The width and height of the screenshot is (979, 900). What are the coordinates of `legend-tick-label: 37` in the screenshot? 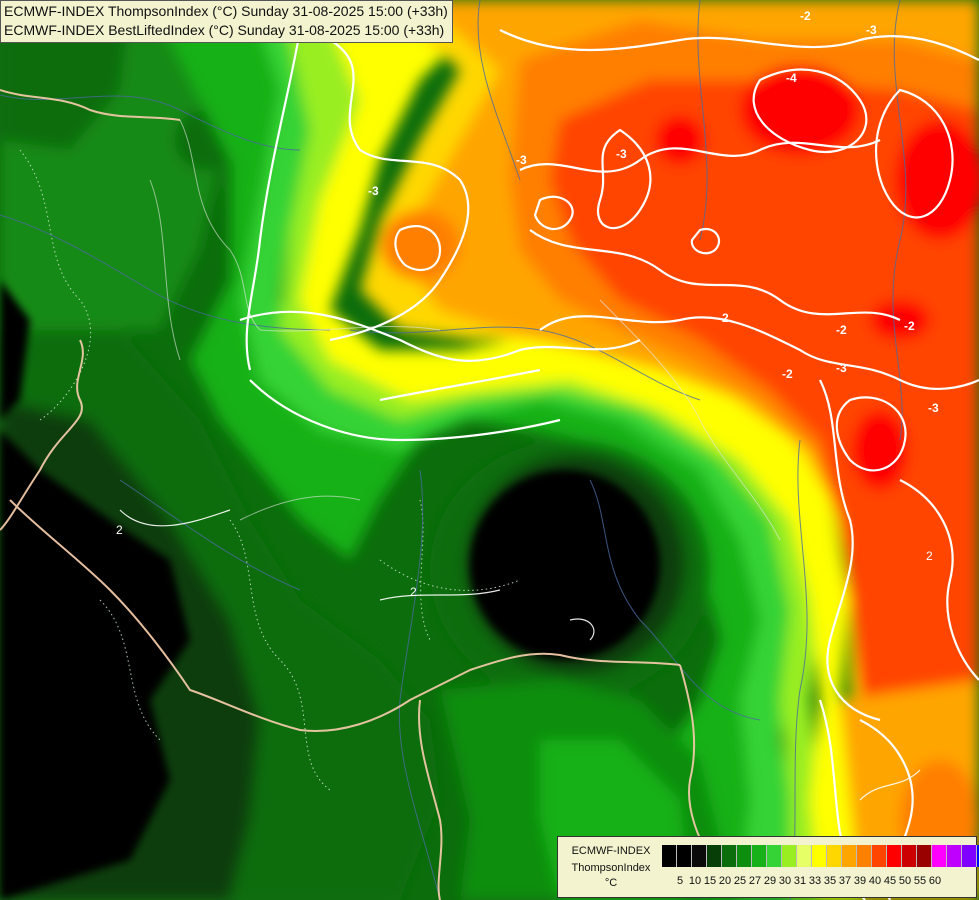 It's located at (845, 881).